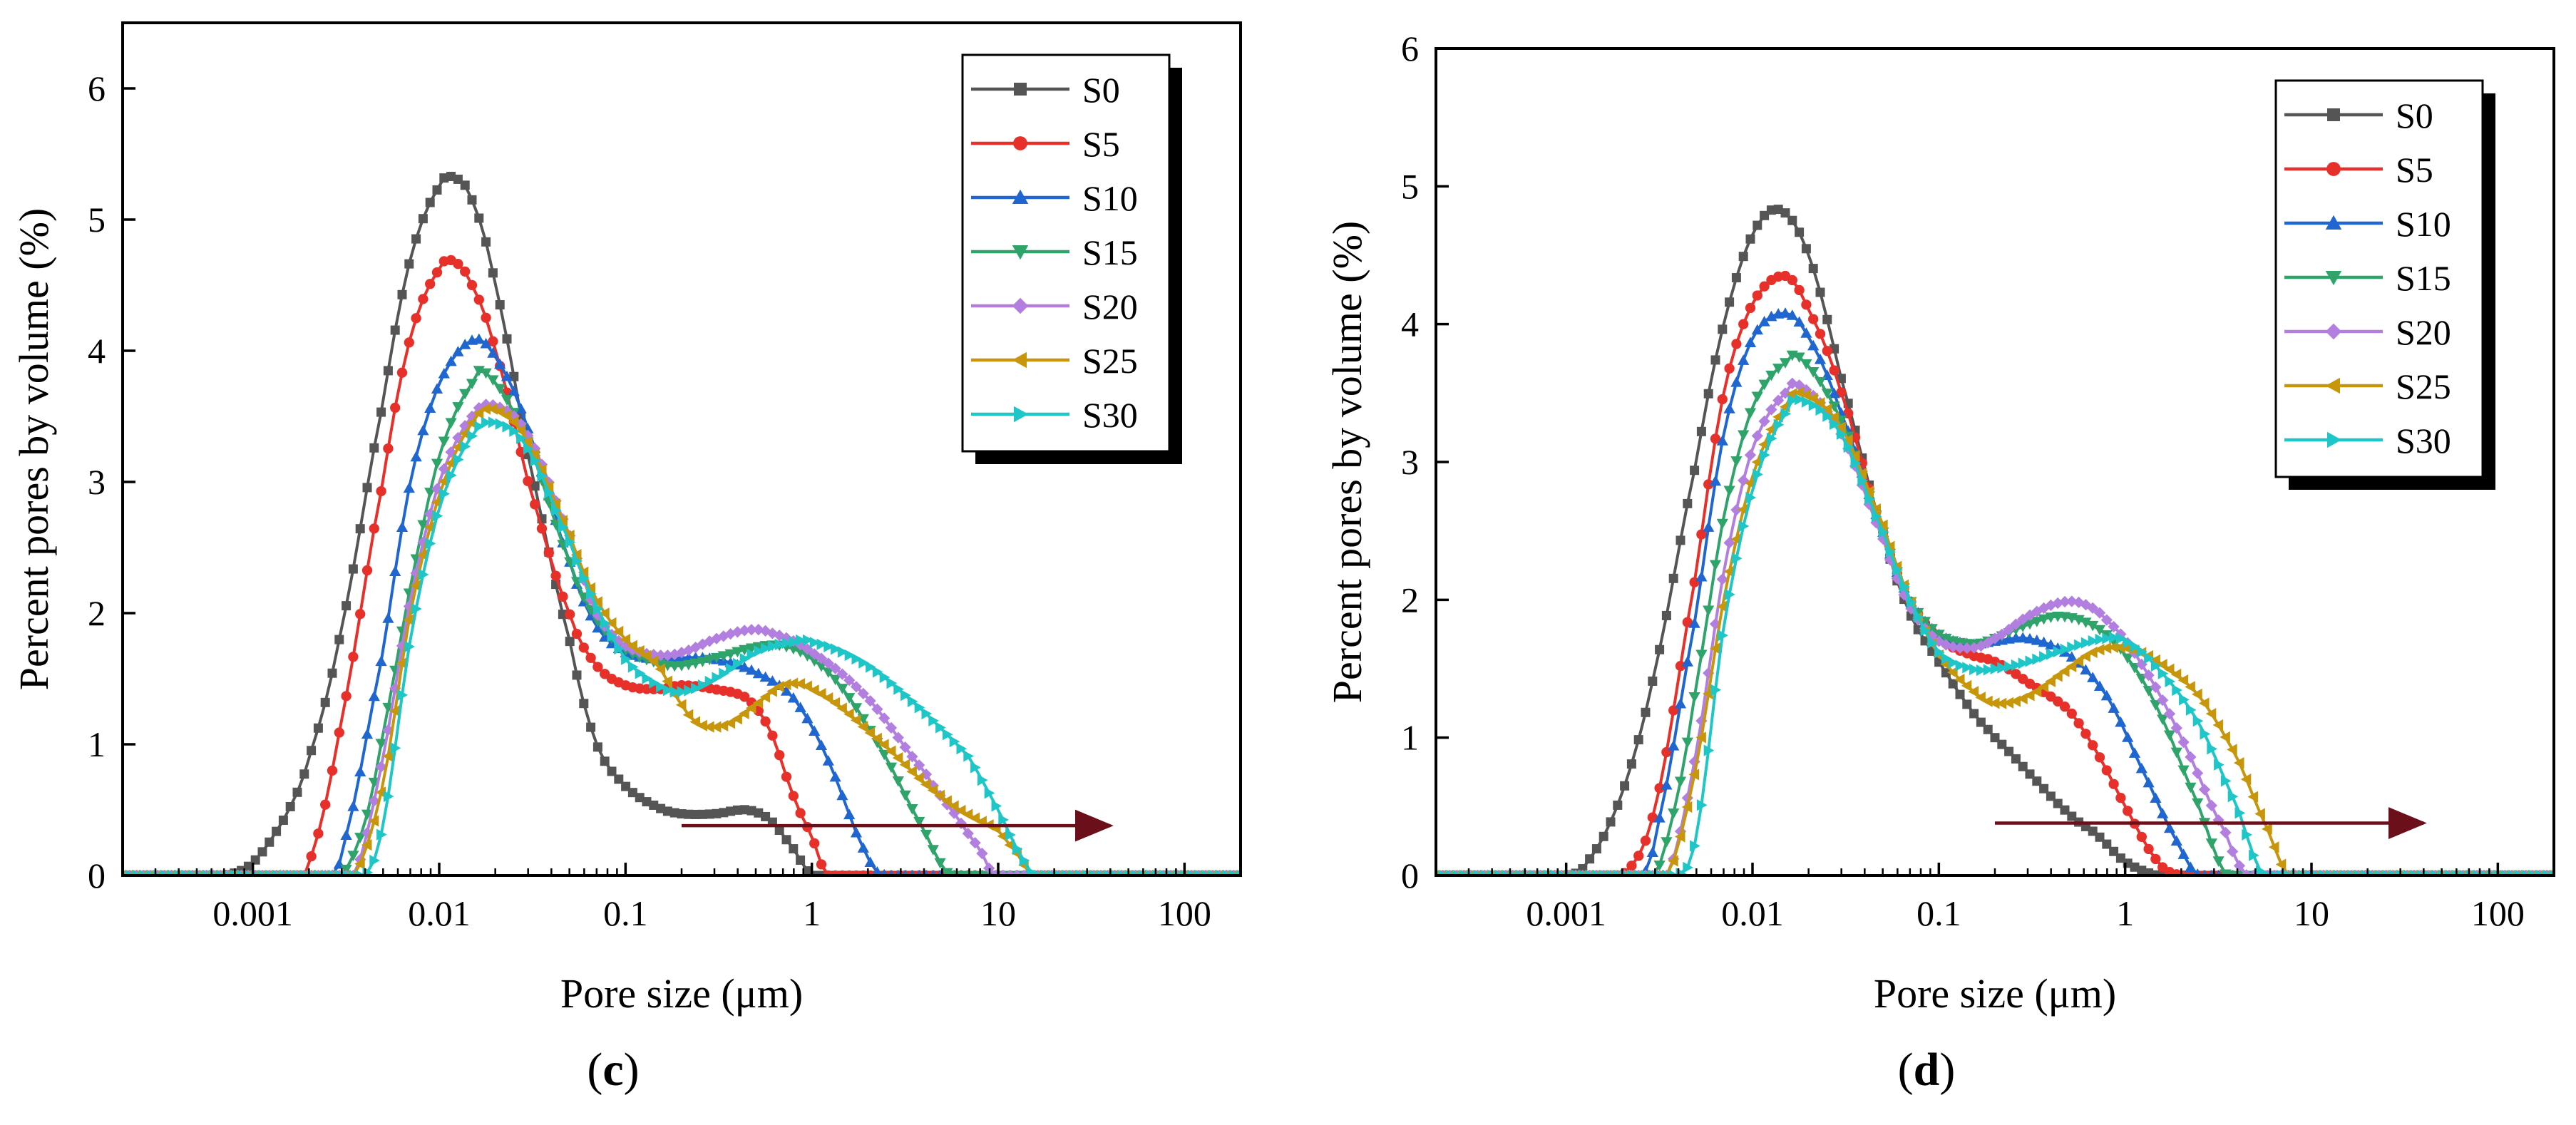  I want to click on y-tick-label: 6, so click(1410, 49).